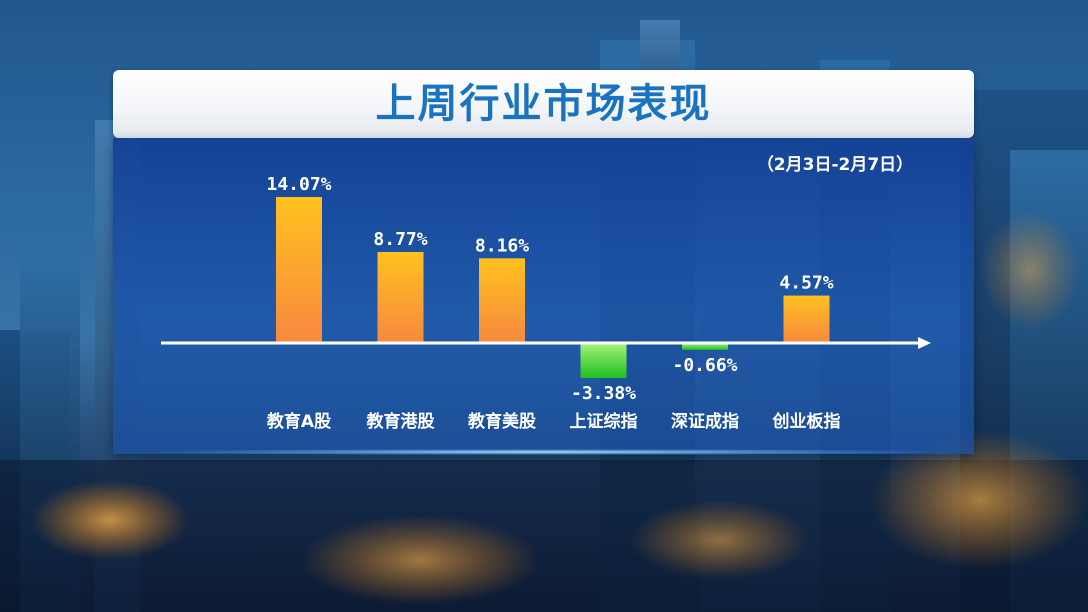 This screenshot has width=1088, height=612. I want to click on category-label-4: 上证综指, so click(604, 421).